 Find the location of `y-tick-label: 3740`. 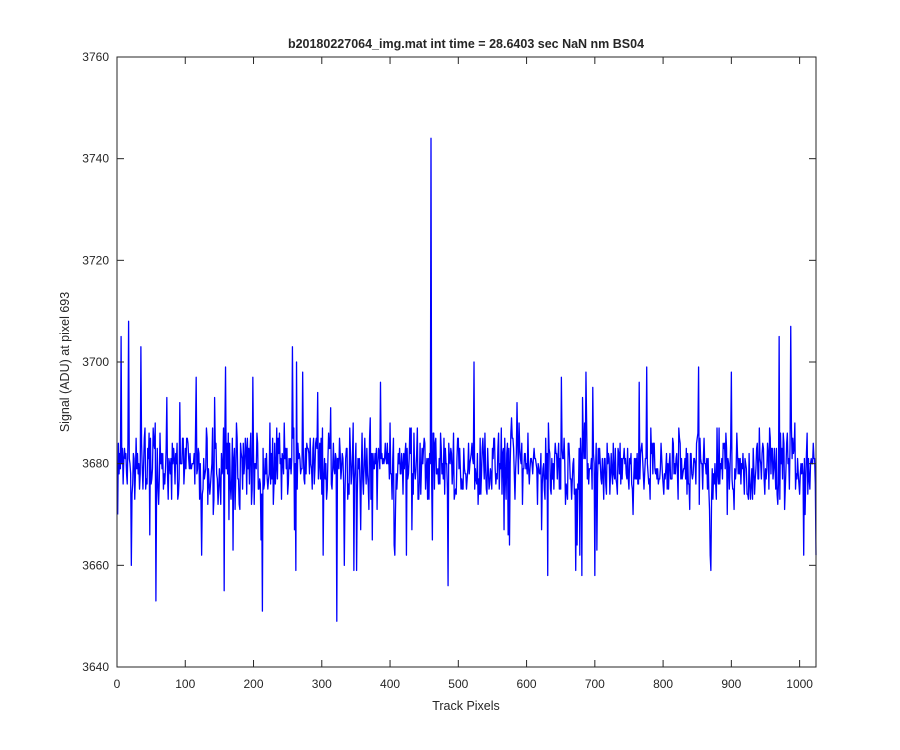

y-tick-label: 3740 is located at coordinates (95, 159).